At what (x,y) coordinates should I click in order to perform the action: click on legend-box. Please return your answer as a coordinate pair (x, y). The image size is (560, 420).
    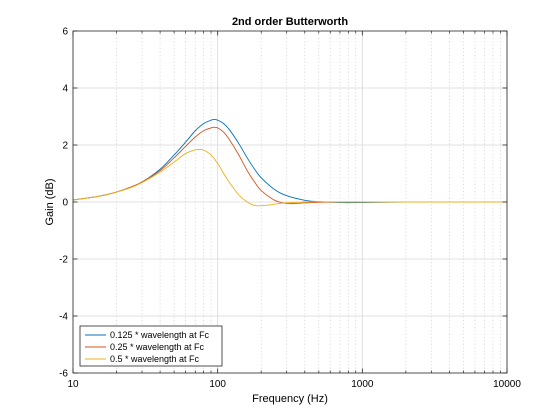
    Looking at the image, I should click on (151, 346).